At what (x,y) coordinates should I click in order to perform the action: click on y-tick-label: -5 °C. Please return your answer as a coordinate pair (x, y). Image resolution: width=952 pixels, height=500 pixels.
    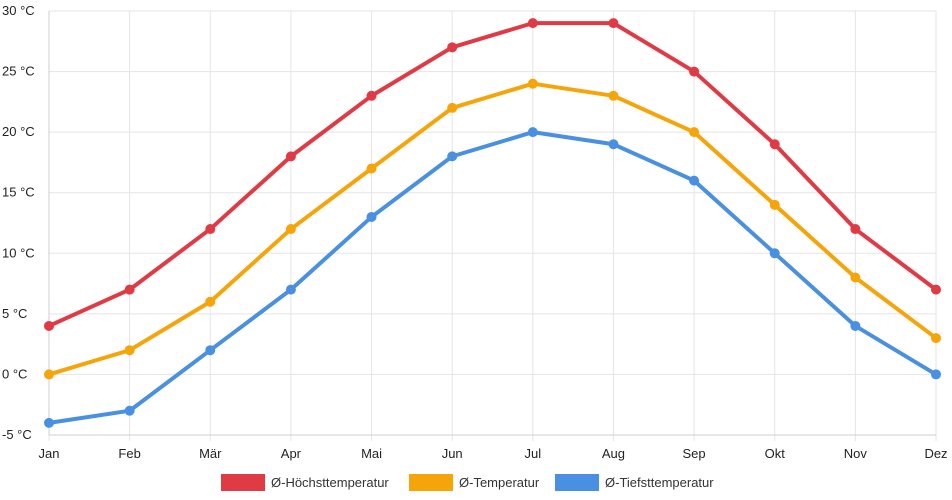
    Looking at the image, I should click on (17, 434).